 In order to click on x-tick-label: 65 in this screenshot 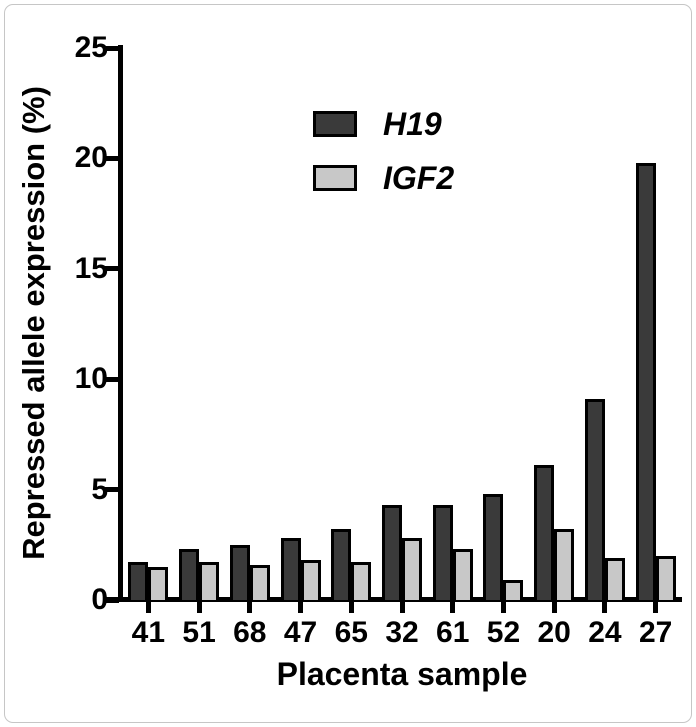, I will do `click(351, 632)`.